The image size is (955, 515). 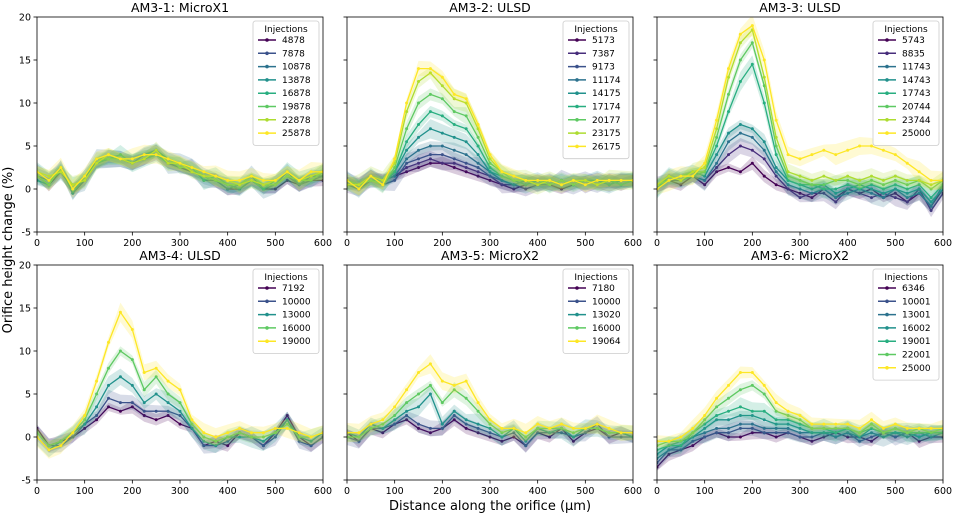 I want to click on chart-title: AM3-3: ULSD, so click(x=800, y=7).